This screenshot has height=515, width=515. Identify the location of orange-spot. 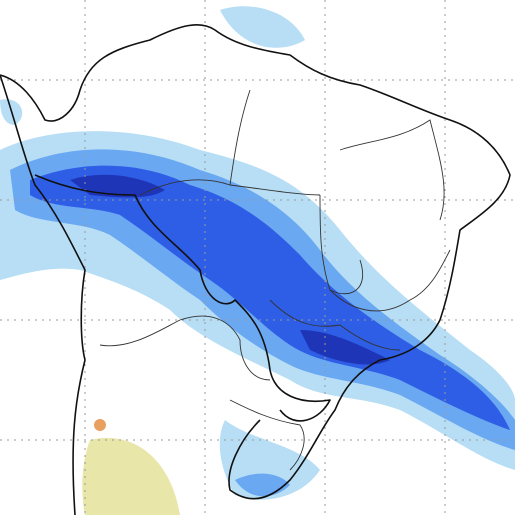
(100, 425).